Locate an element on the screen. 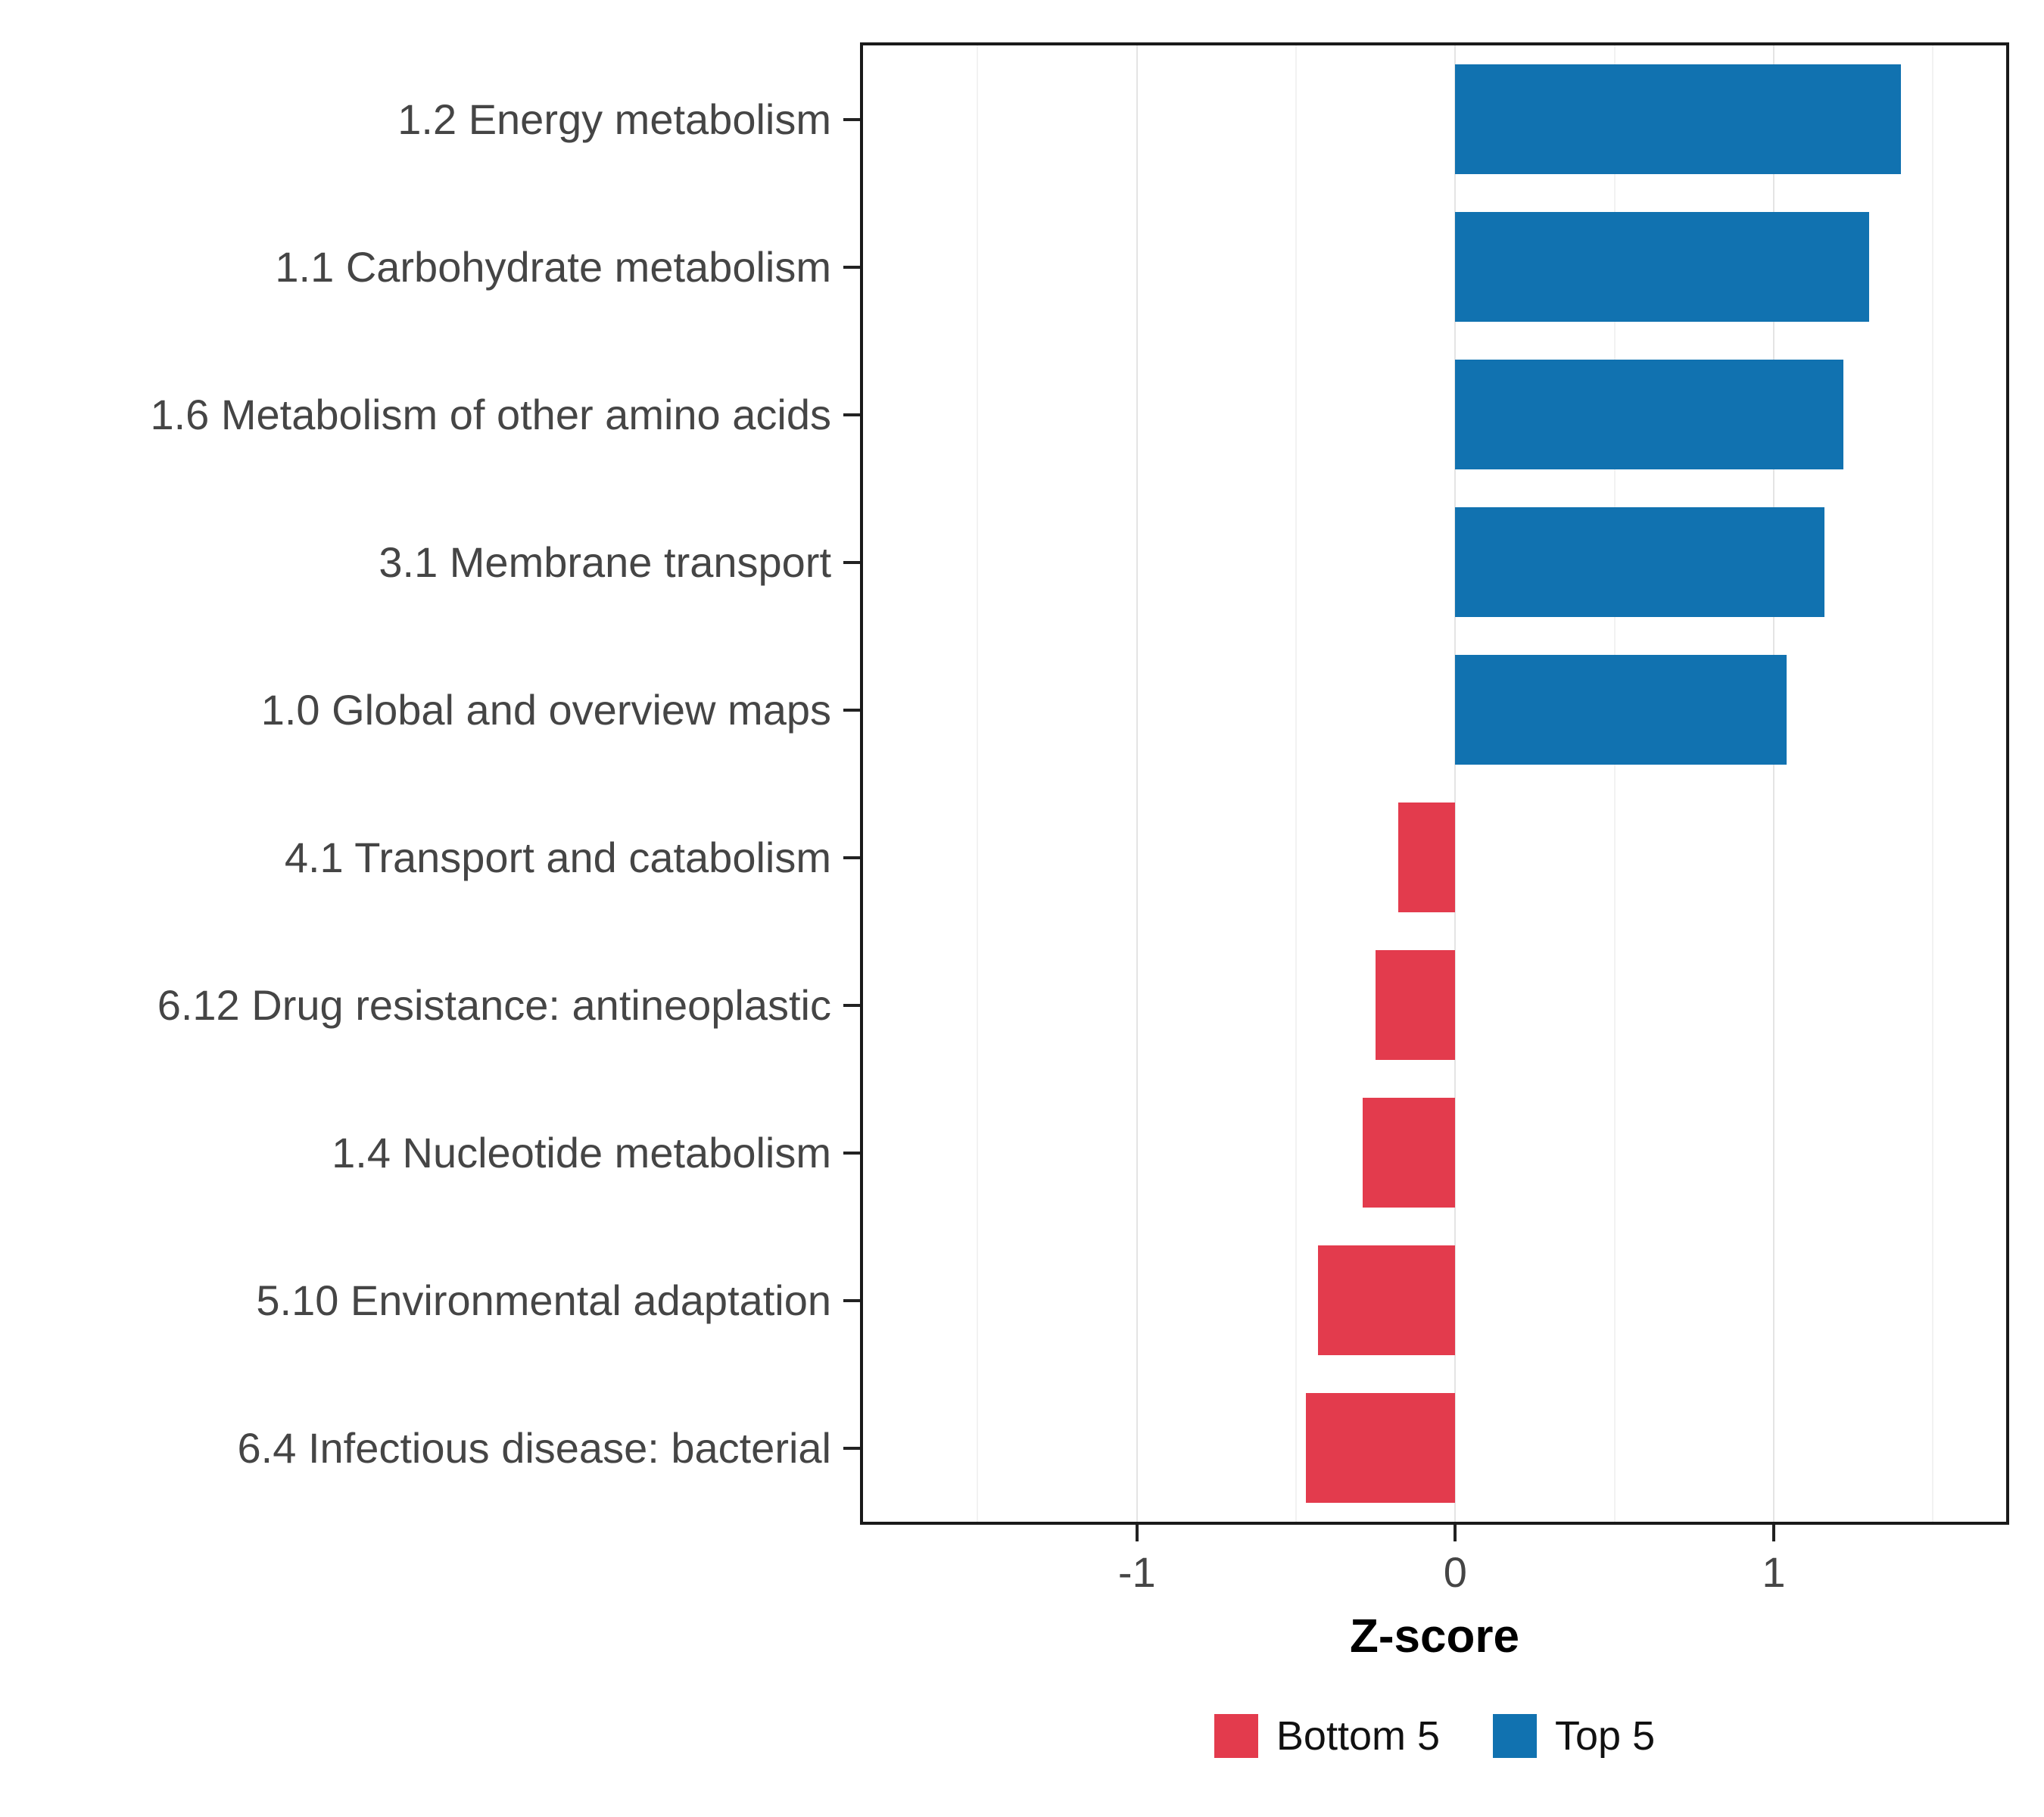 The image size is (2044, 1817). category-label: 1.0 Global and overview maps is located at coordinates (545, 709).